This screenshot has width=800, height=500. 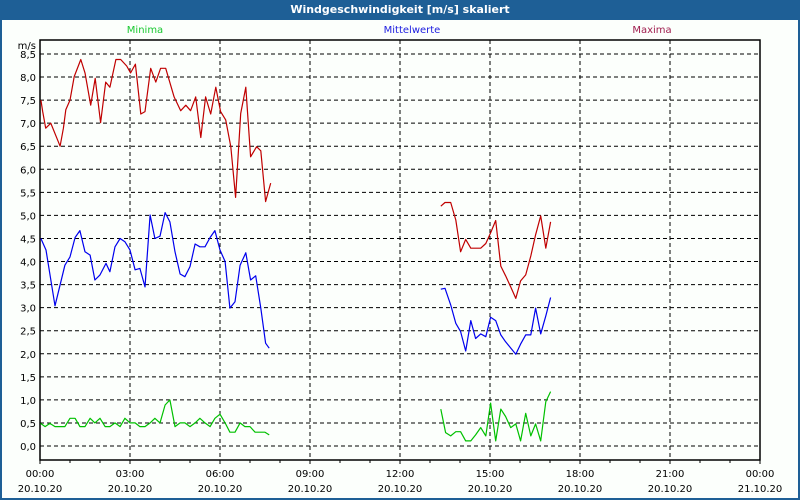 What do you see at coordinates (28, 447) in the screenshot?
I see `y-tick-label: 0,0` at bounding box center [28, 447].